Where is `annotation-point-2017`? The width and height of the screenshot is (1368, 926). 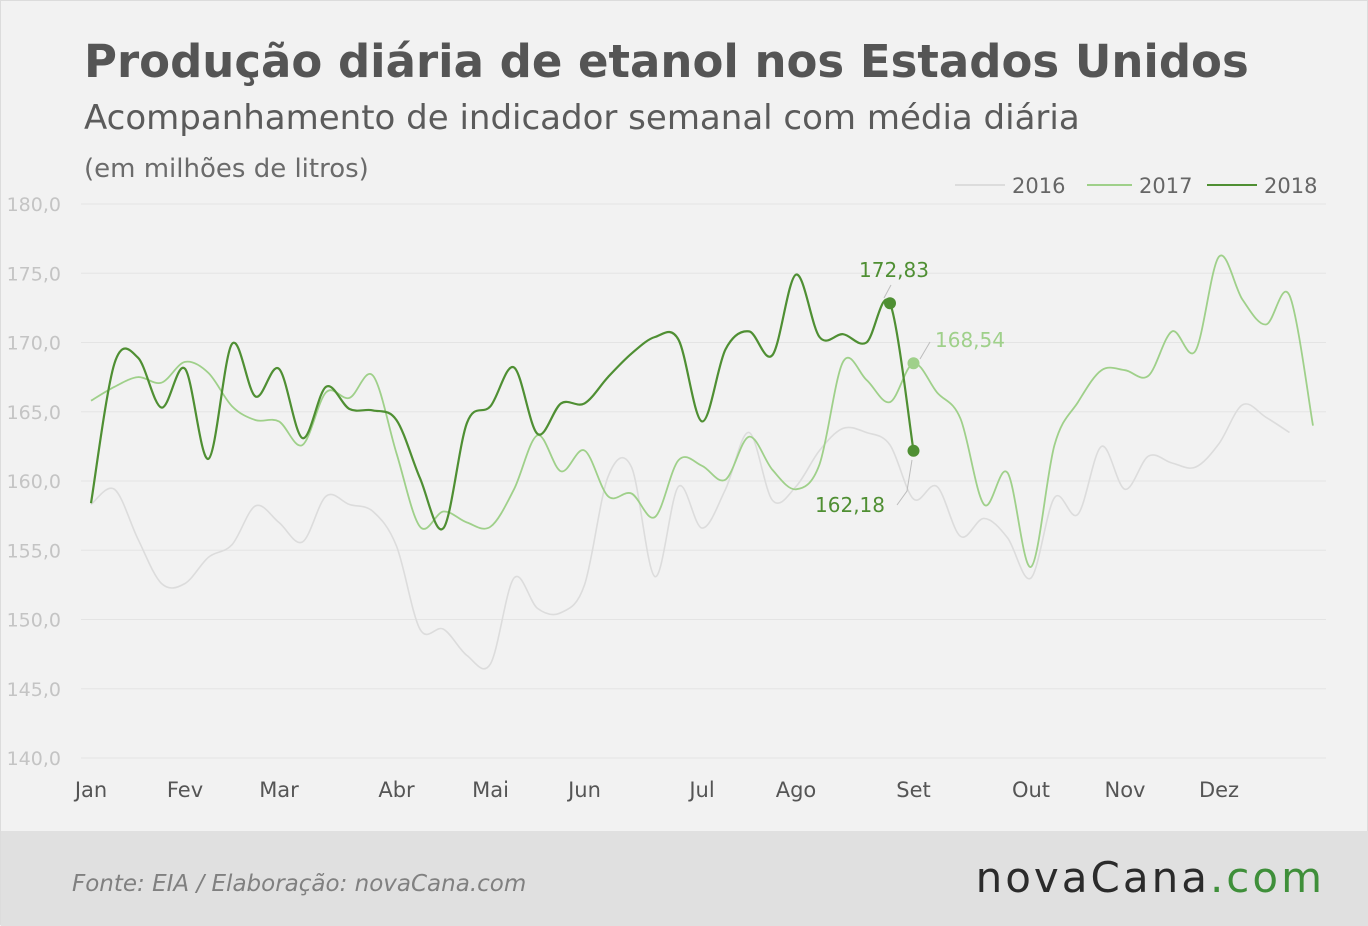 annotation-point-2017 is located at coordinates (913, 363).